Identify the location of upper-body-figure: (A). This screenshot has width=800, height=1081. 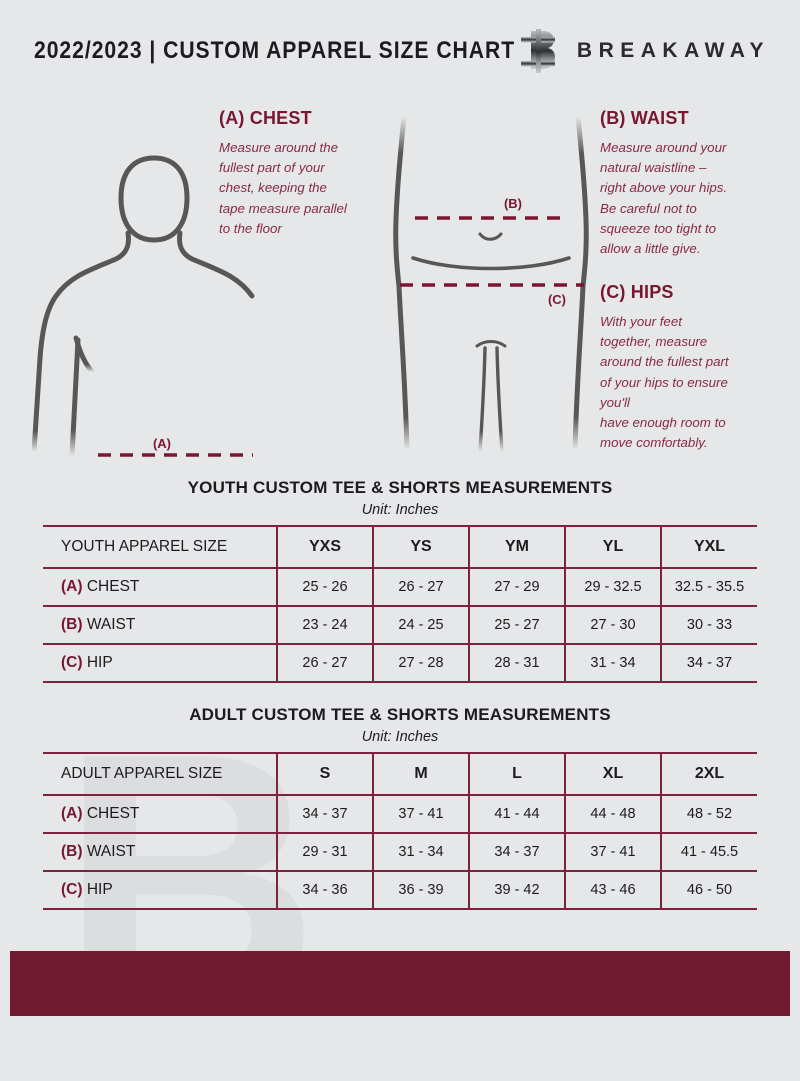
(143, 307).